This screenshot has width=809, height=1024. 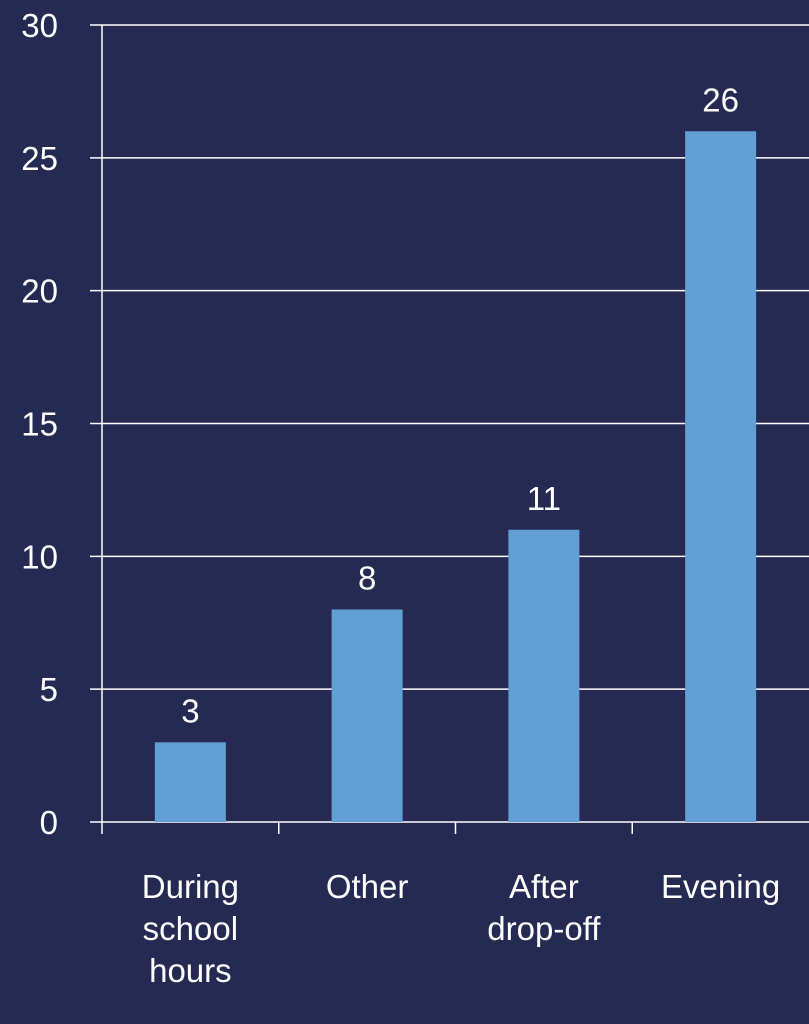 I want to click on x-category-label-line: school, so click(x=190, y=928).